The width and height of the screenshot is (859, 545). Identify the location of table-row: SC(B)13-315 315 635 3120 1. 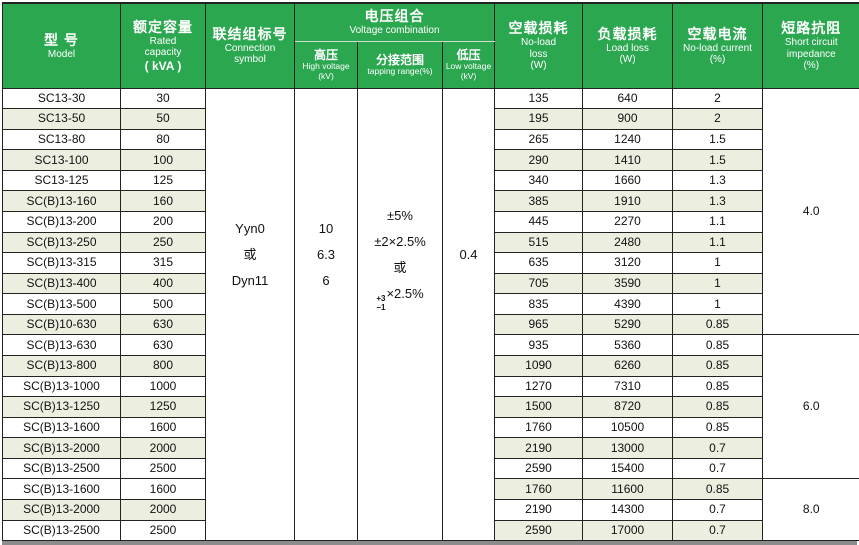
(430, 263).